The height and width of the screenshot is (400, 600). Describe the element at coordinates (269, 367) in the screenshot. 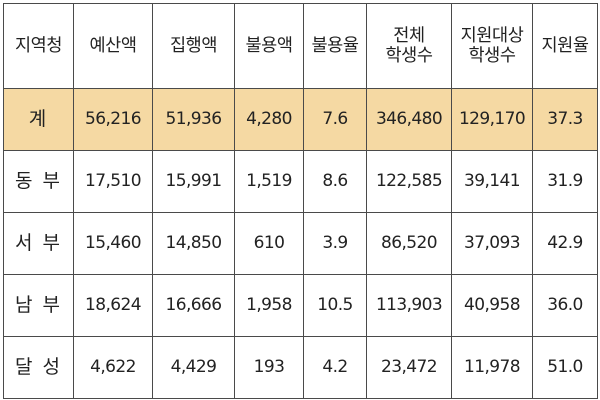

I see `cell-unused: 193` at that location.